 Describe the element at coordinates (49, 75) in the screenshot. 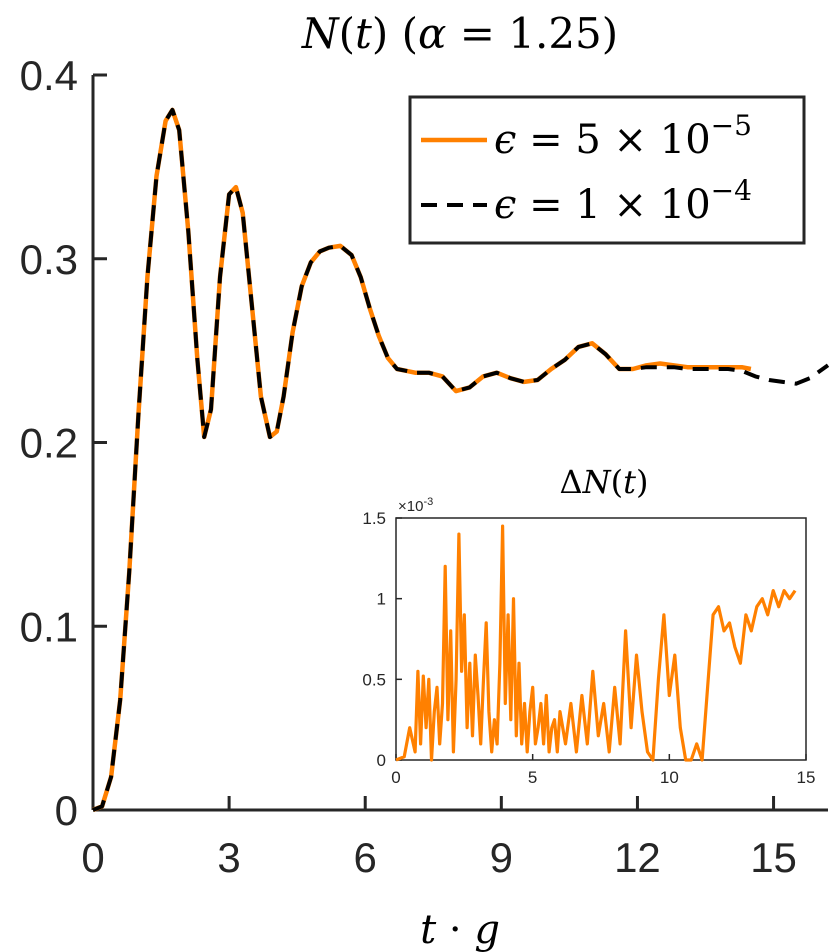

I see `y-tick-label: 0.4` at that location.